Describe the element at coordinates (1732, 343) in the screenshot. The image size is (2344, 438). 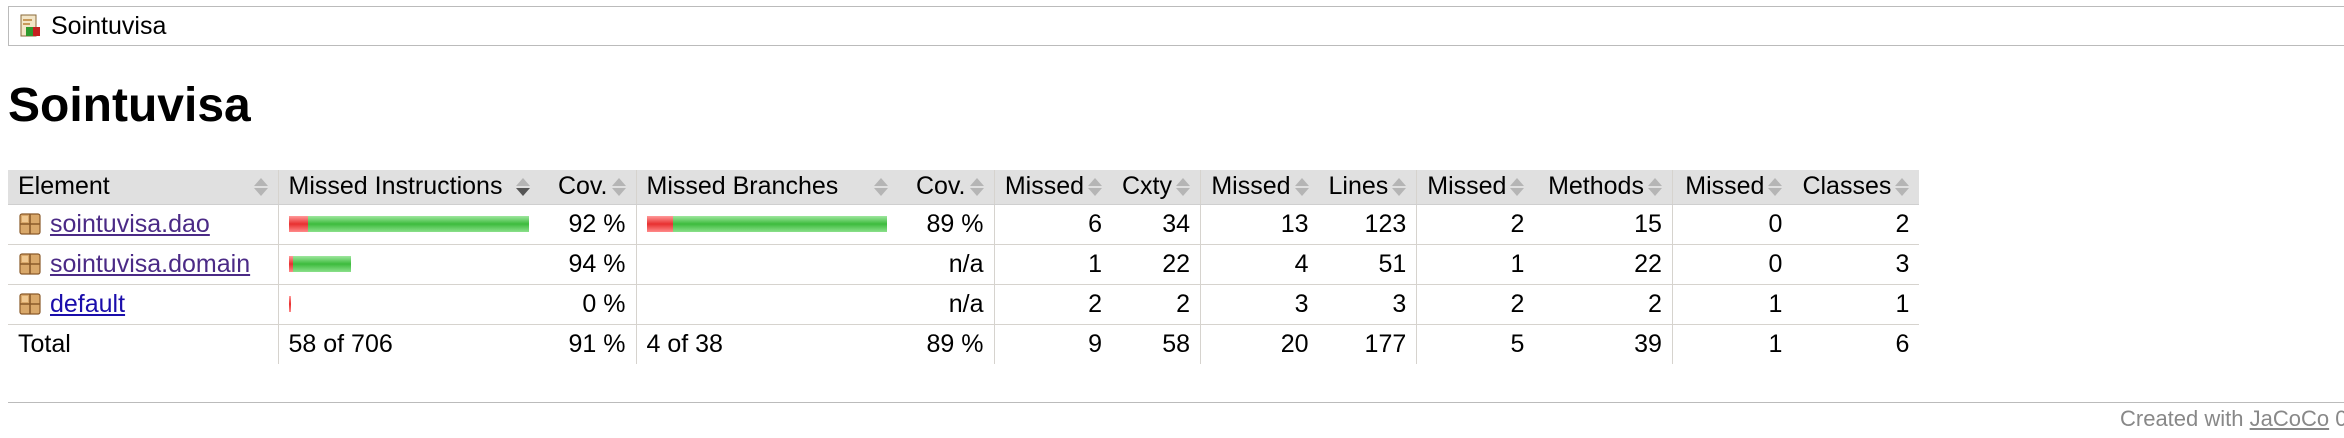
I see `total-classes-missed: 1` at that location.